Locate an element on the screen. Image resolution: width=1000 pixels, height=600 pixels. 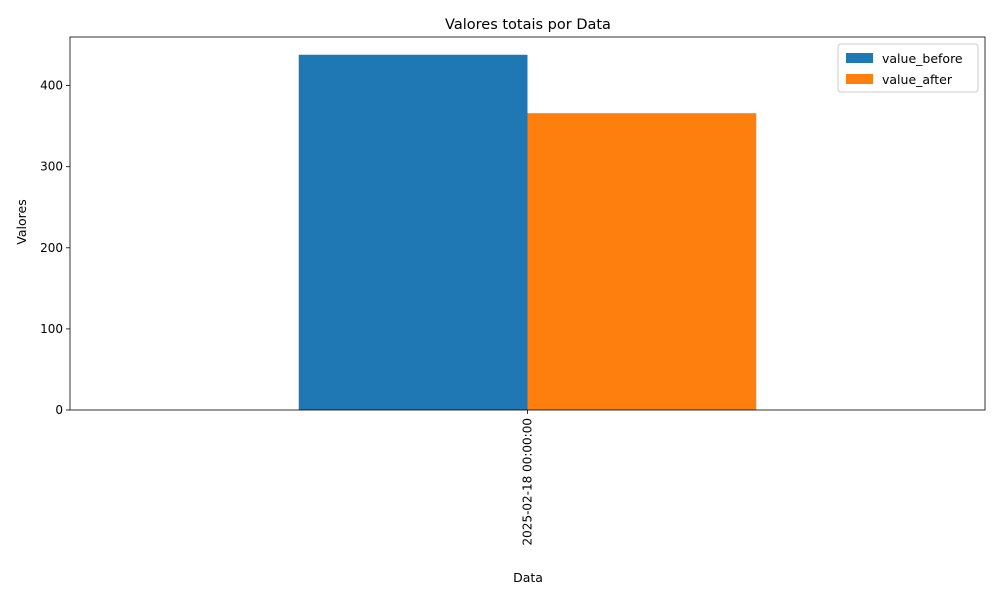
y-tick-label: 300 is located at coordinates (51, 167).